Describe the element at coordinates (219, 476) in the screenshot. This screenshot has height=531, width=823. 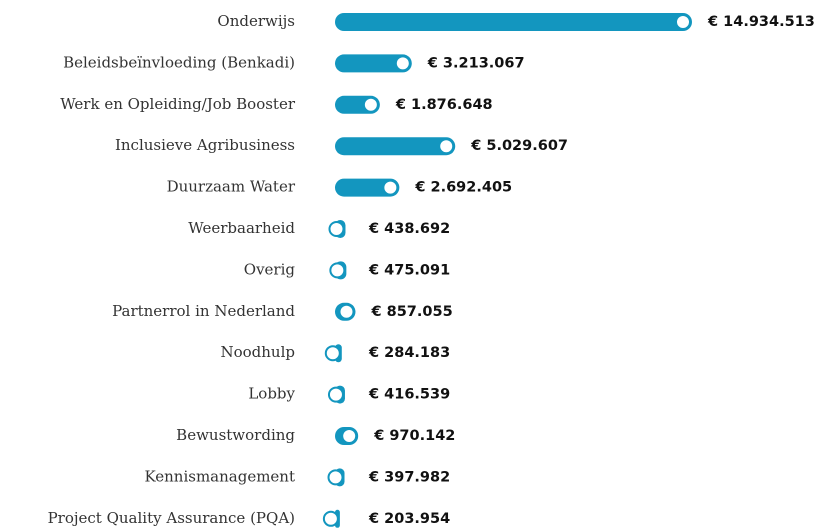
I see `category-label: Kennismanagement` at that location.